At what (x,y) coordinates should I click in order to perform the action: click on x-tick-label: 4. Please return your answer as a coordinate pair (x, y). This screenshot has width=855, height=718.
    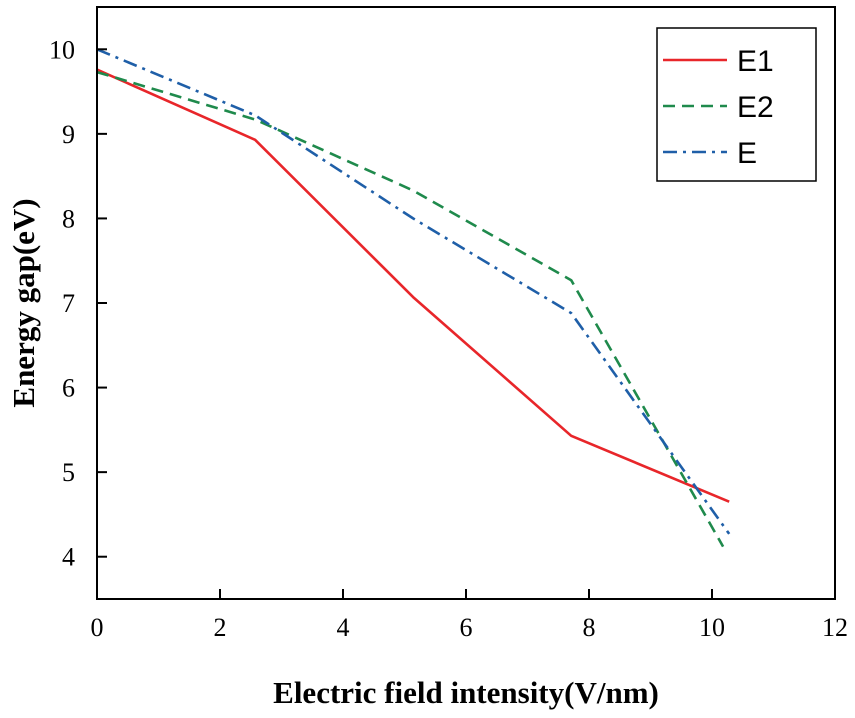
    Looking at the image, I should click on (343, 627).